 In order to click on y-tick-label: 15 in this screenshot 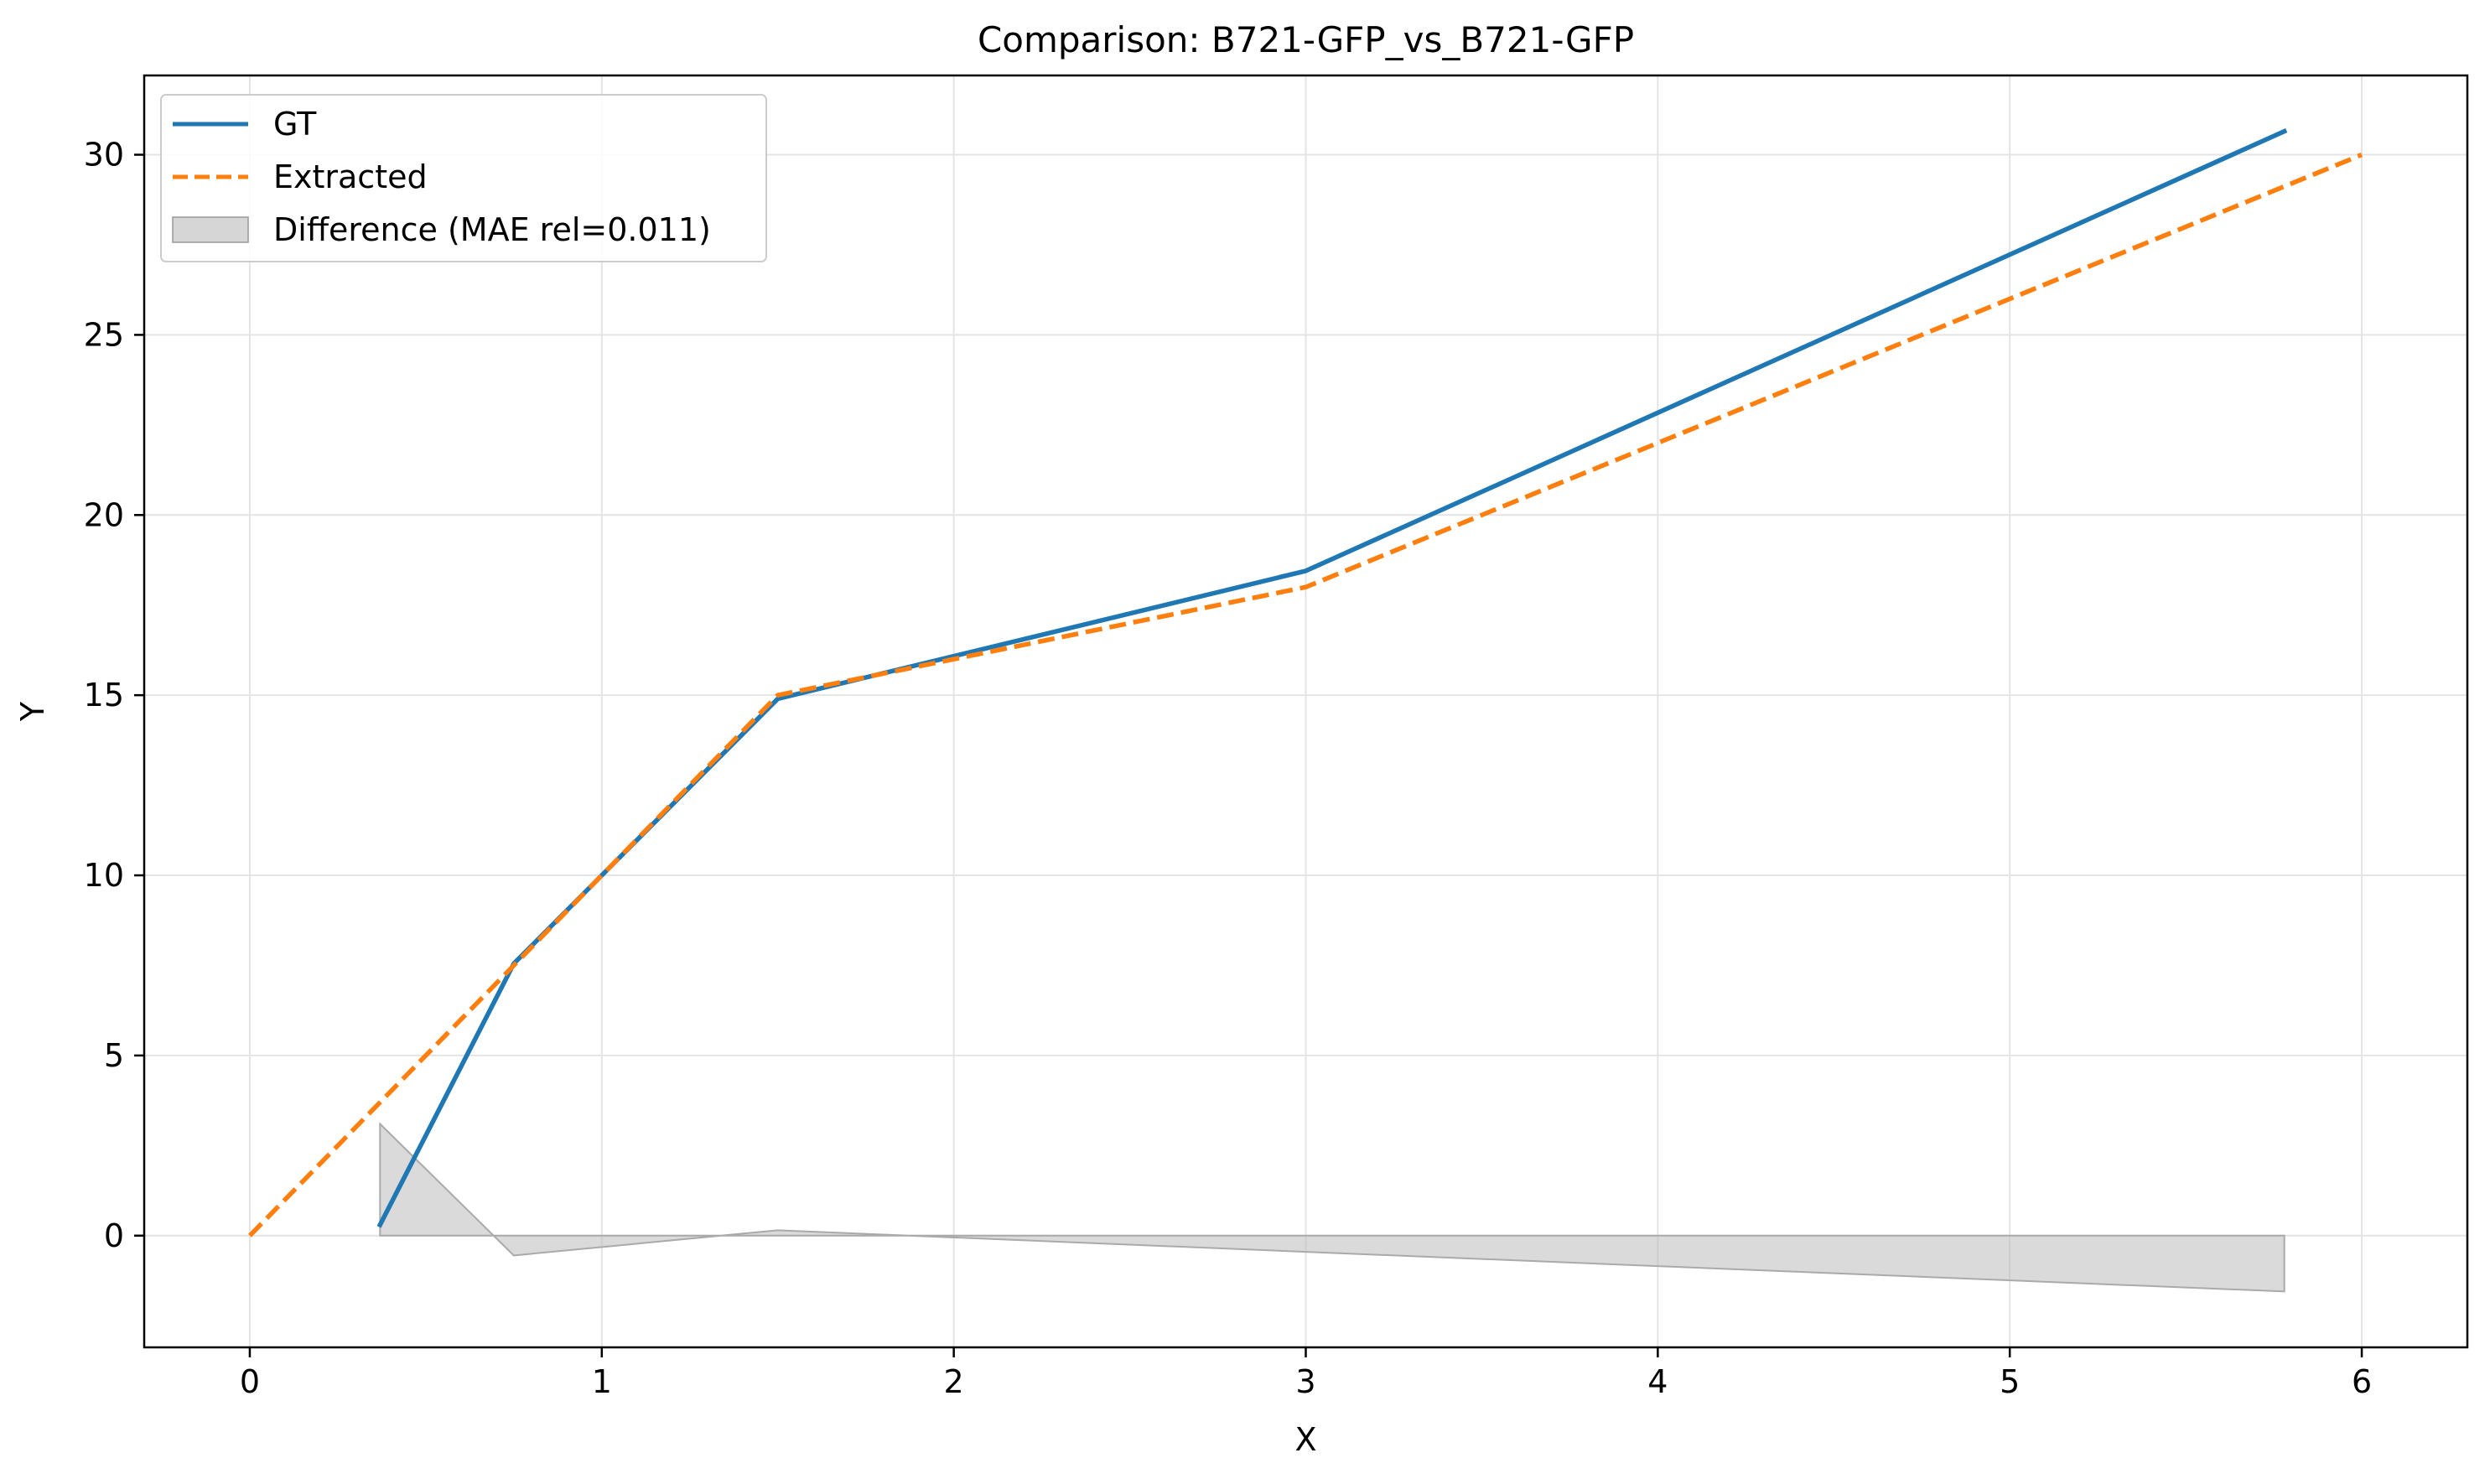, I will do `click(104, 695)`.